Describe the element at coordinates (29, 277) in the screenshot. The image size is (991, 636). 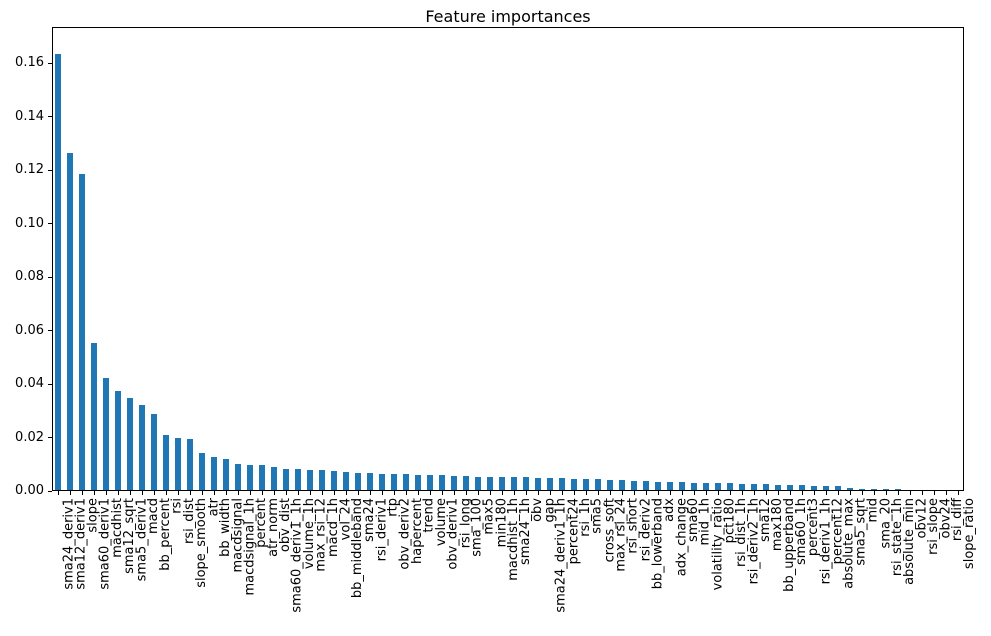
I see `y-tick-label: 0.08` at that location.